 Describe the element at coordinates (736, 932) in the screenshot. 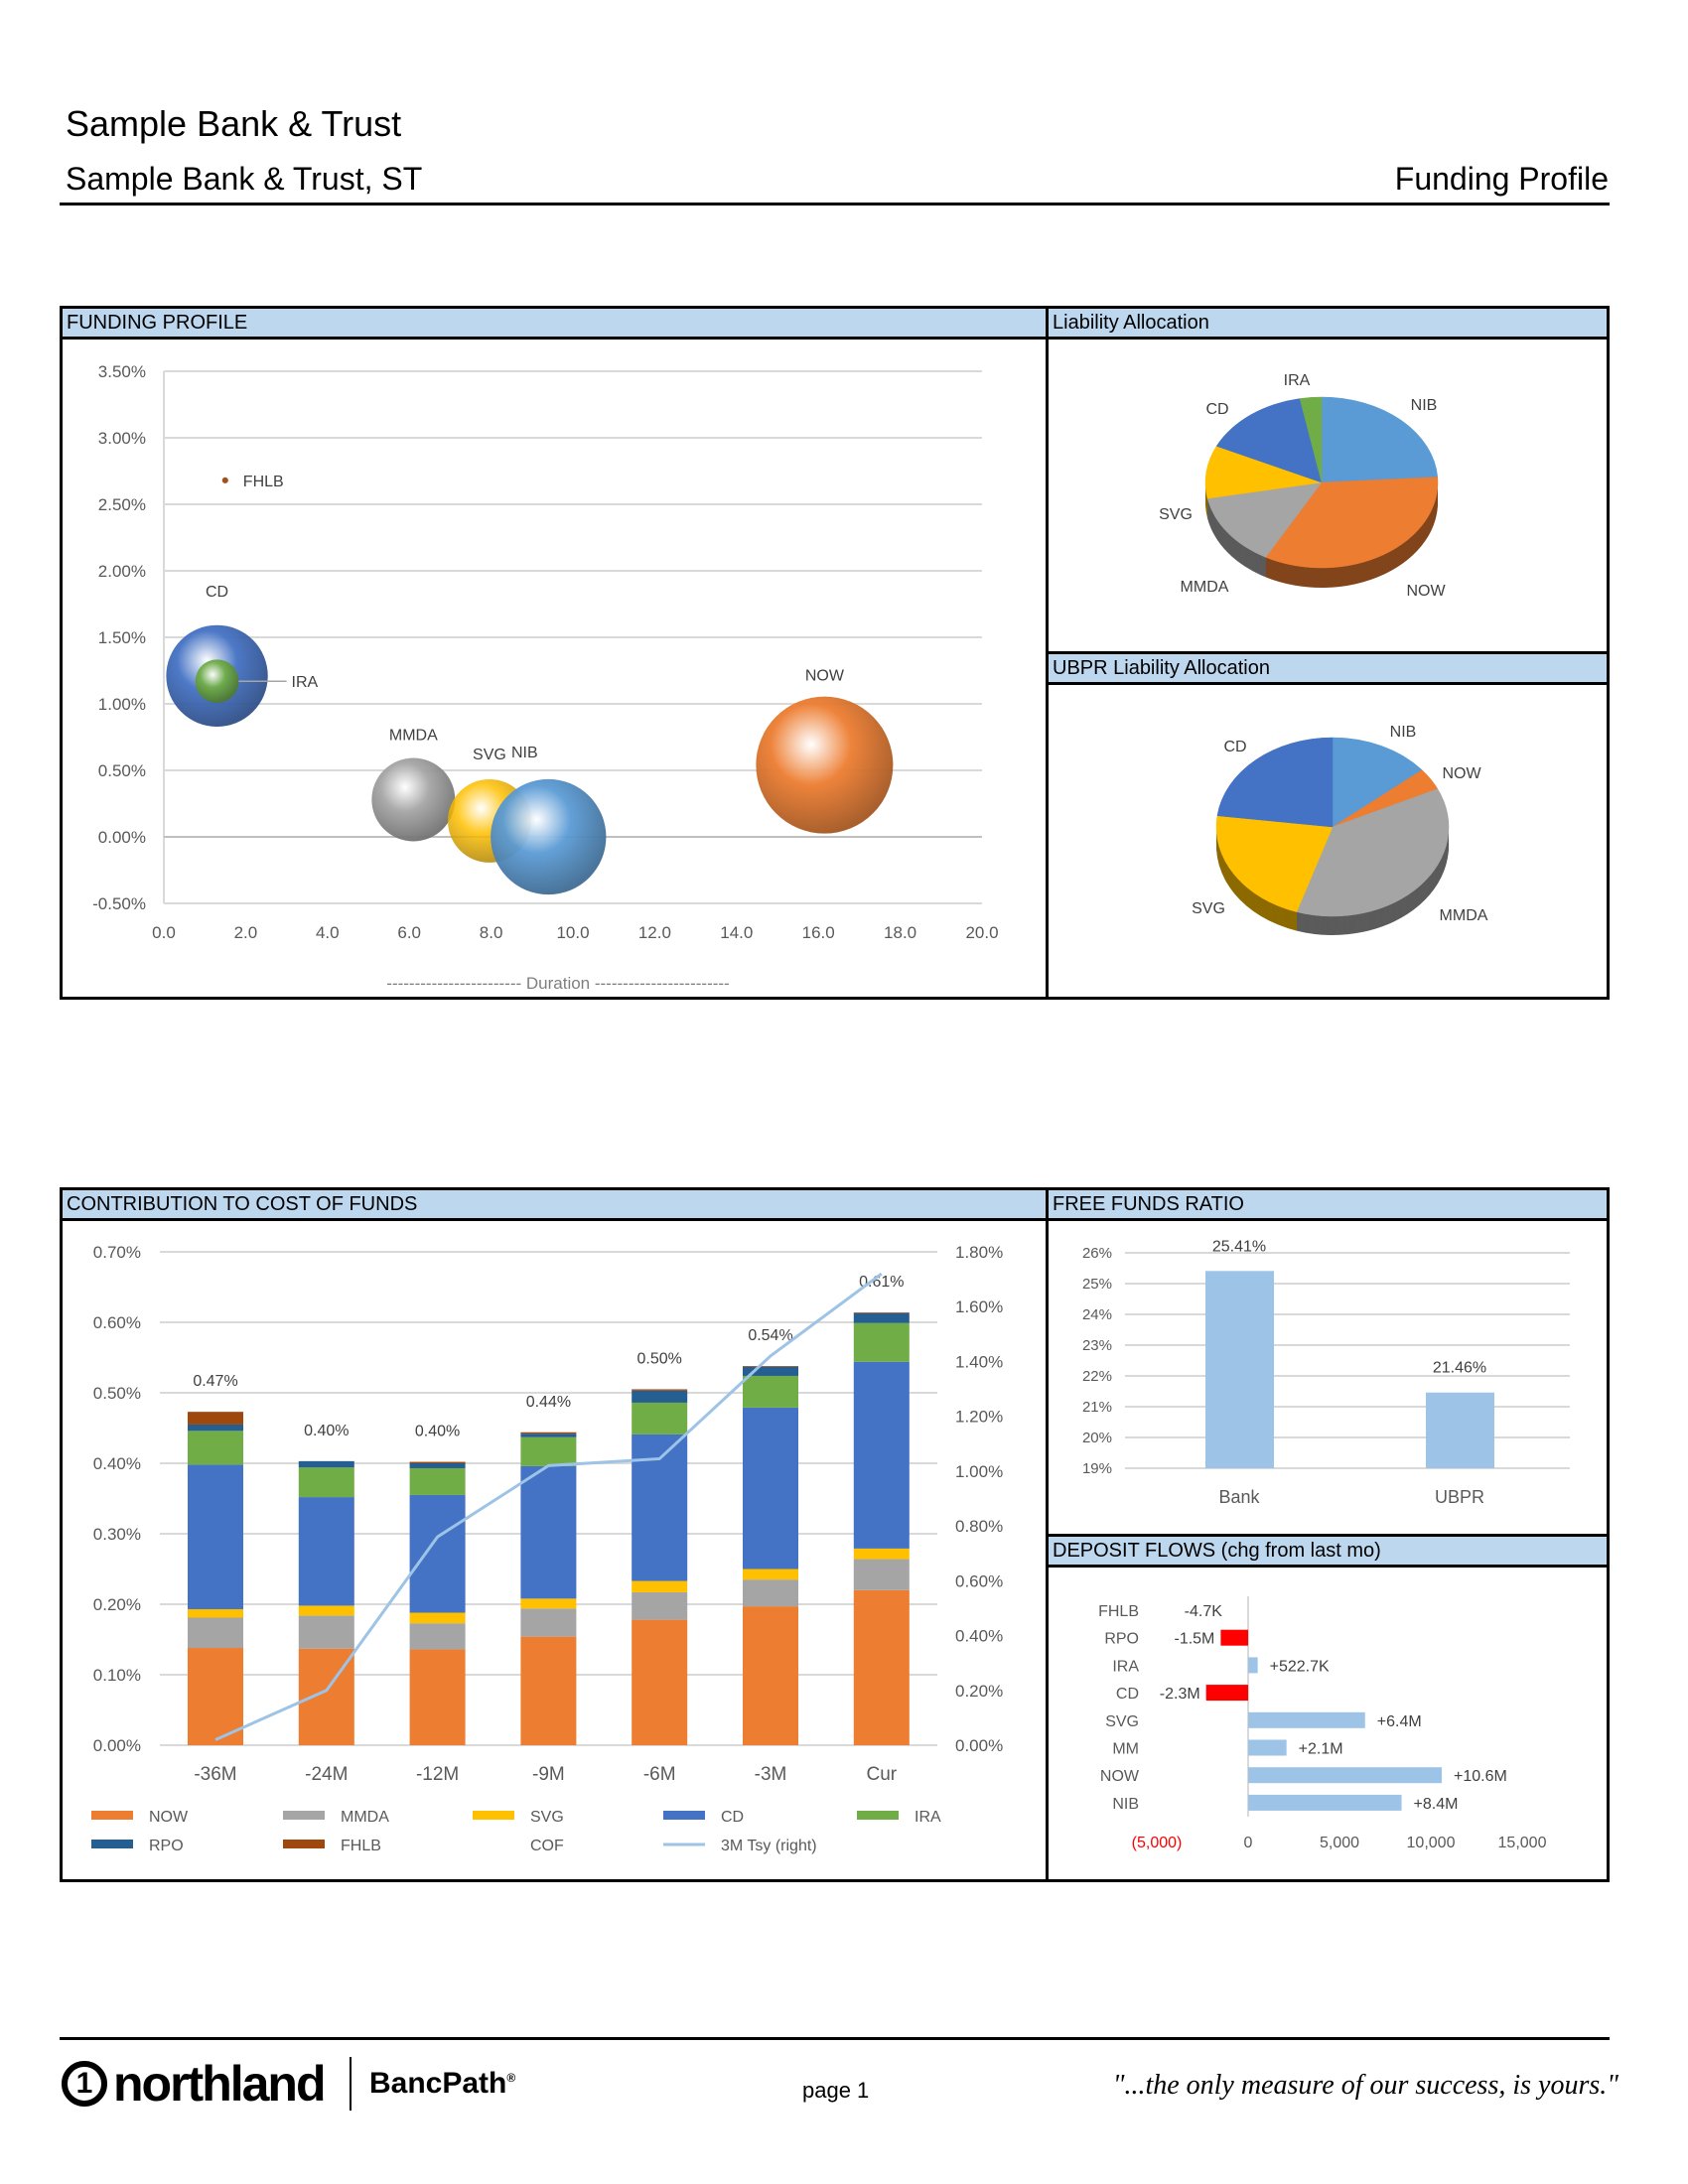

I see `x-tick-label: 14.0` at that location.